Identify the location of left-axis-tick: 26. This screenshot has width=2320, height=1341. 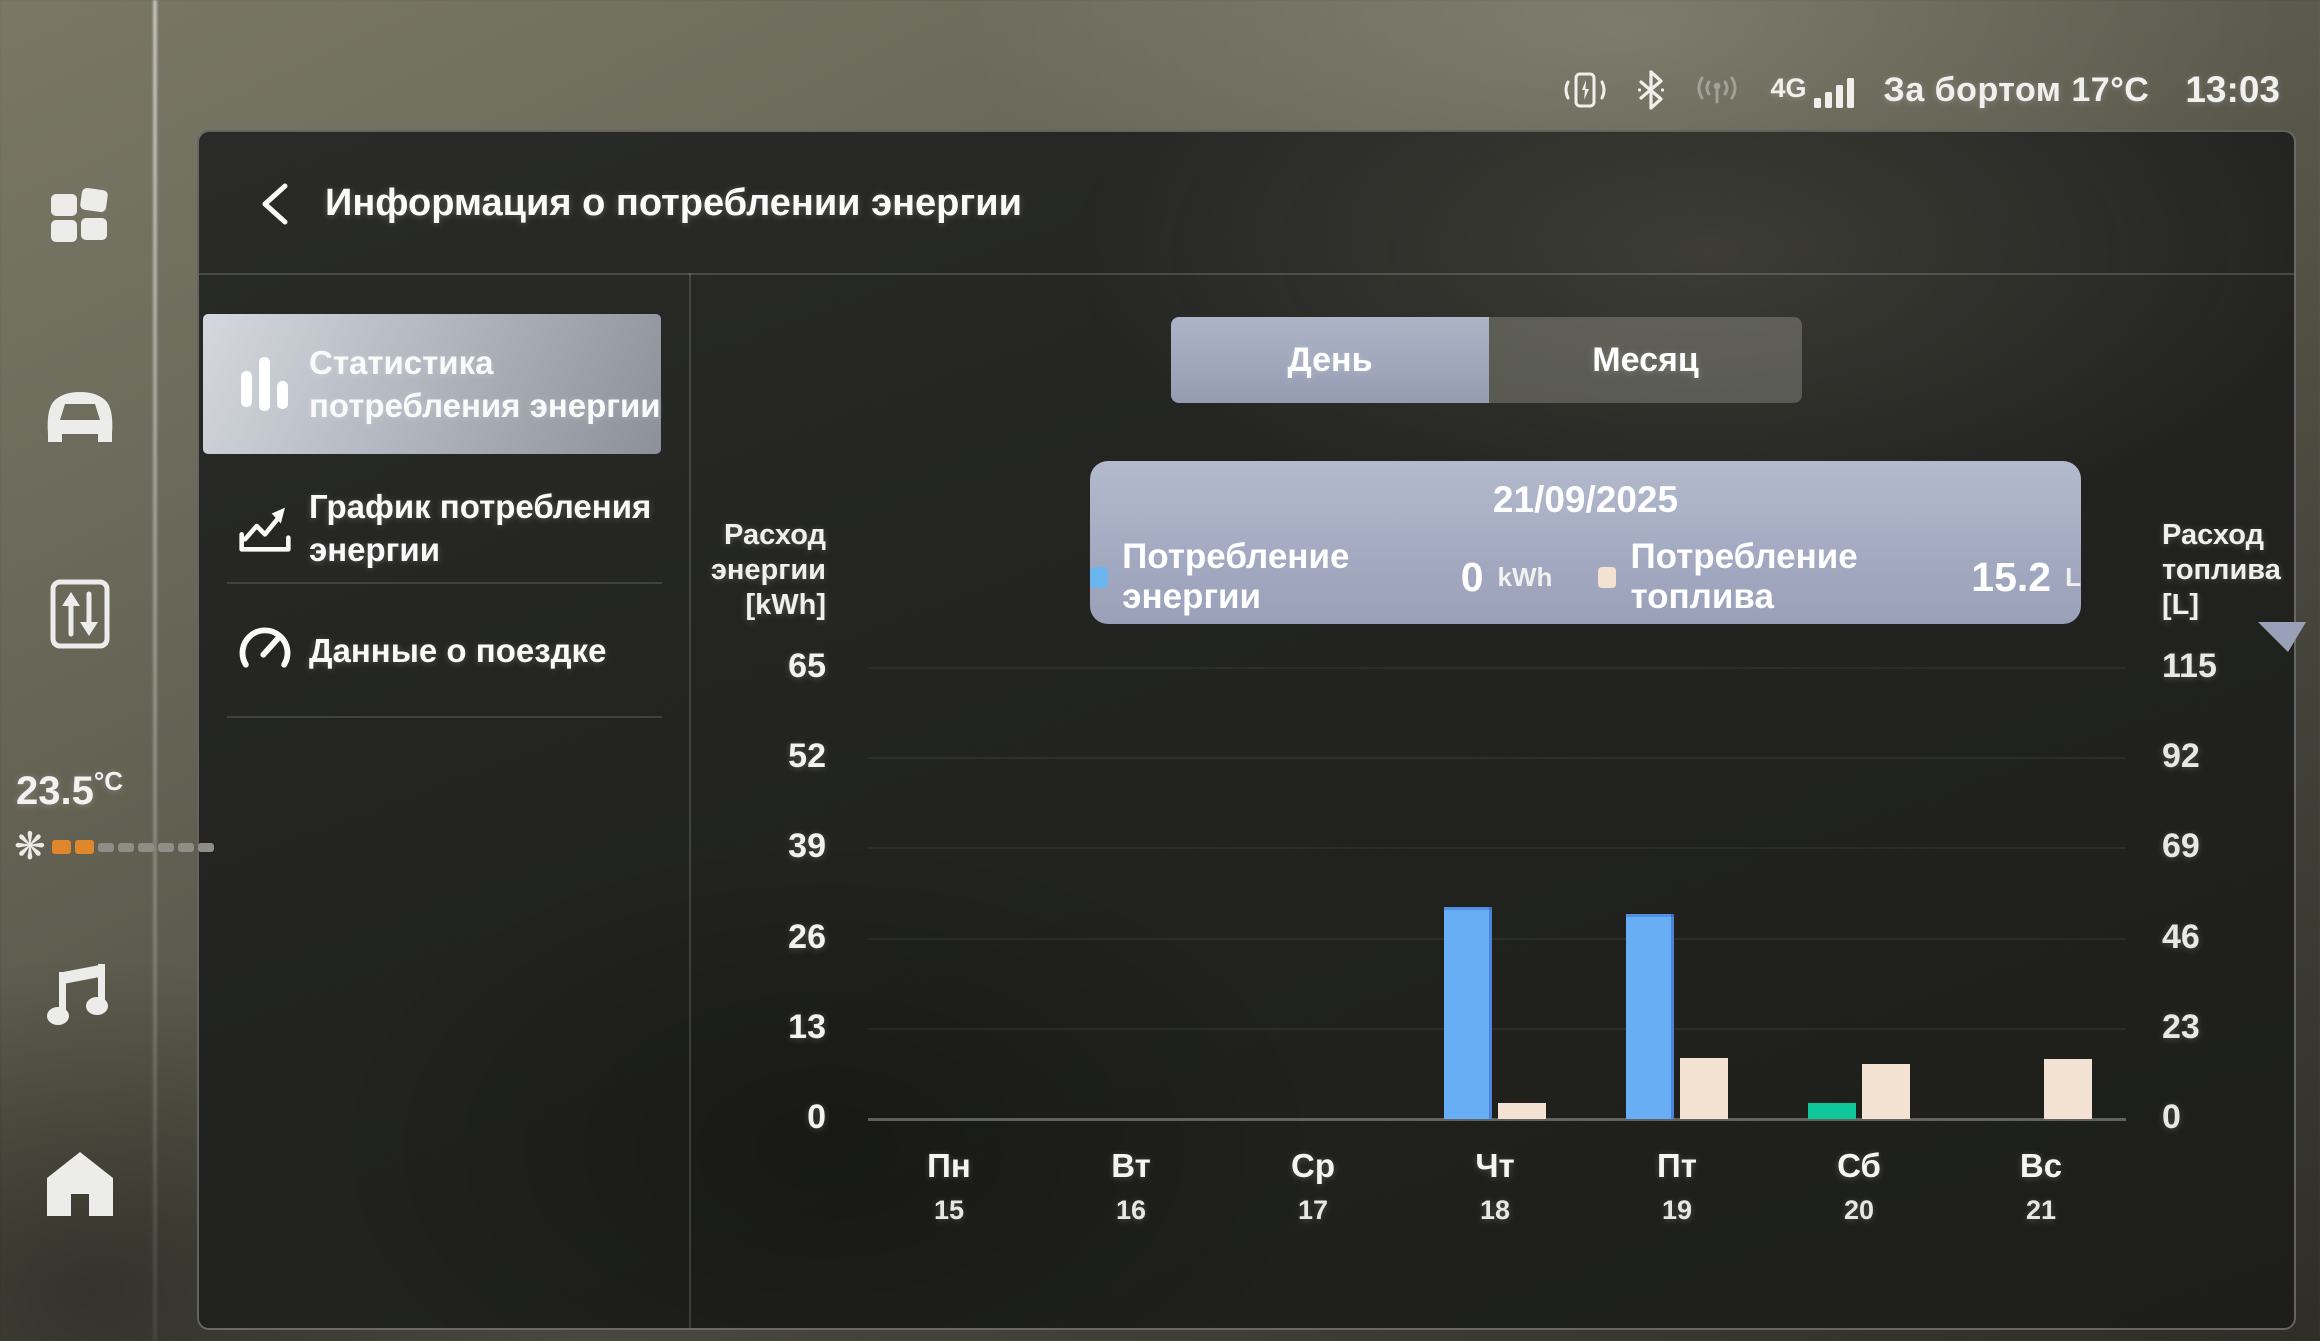
(807, 936).